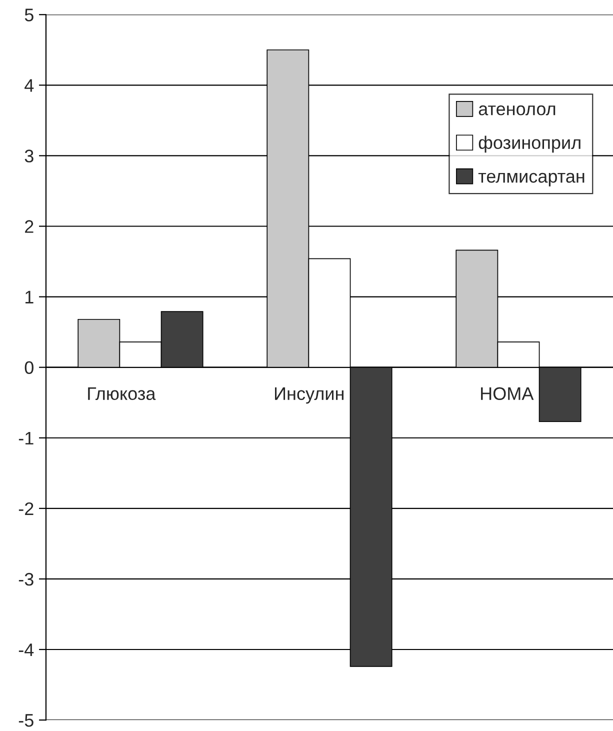 Image resolution: width=613 pixels, height=731 pixels. I want to click on y-tick-label: 2, so click(29, 226).